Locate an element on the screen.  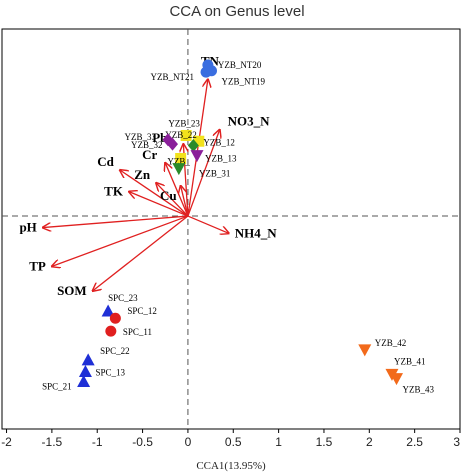
x-tick-label: -1.5 is located at coordinates (52, 442).